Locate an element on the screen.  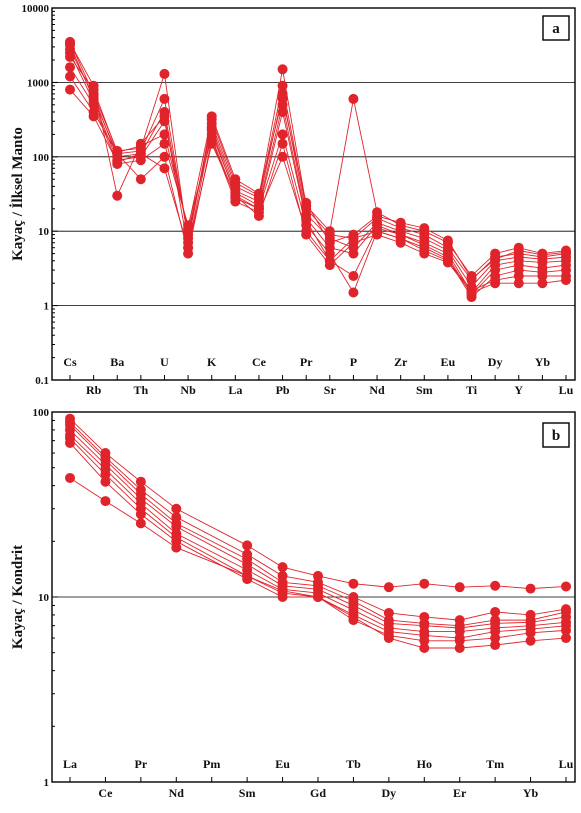
x-tick-label: Cs is located at coordinates (70, 362).